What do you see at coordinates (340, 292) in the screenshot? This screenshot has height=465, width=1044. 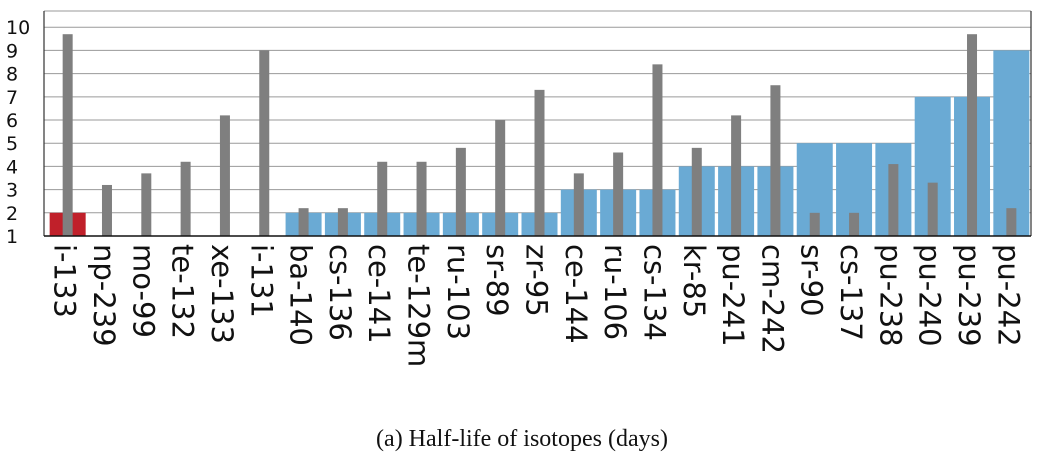 I see `x-tick-label: cs-136` at bounding box center [340, 292].